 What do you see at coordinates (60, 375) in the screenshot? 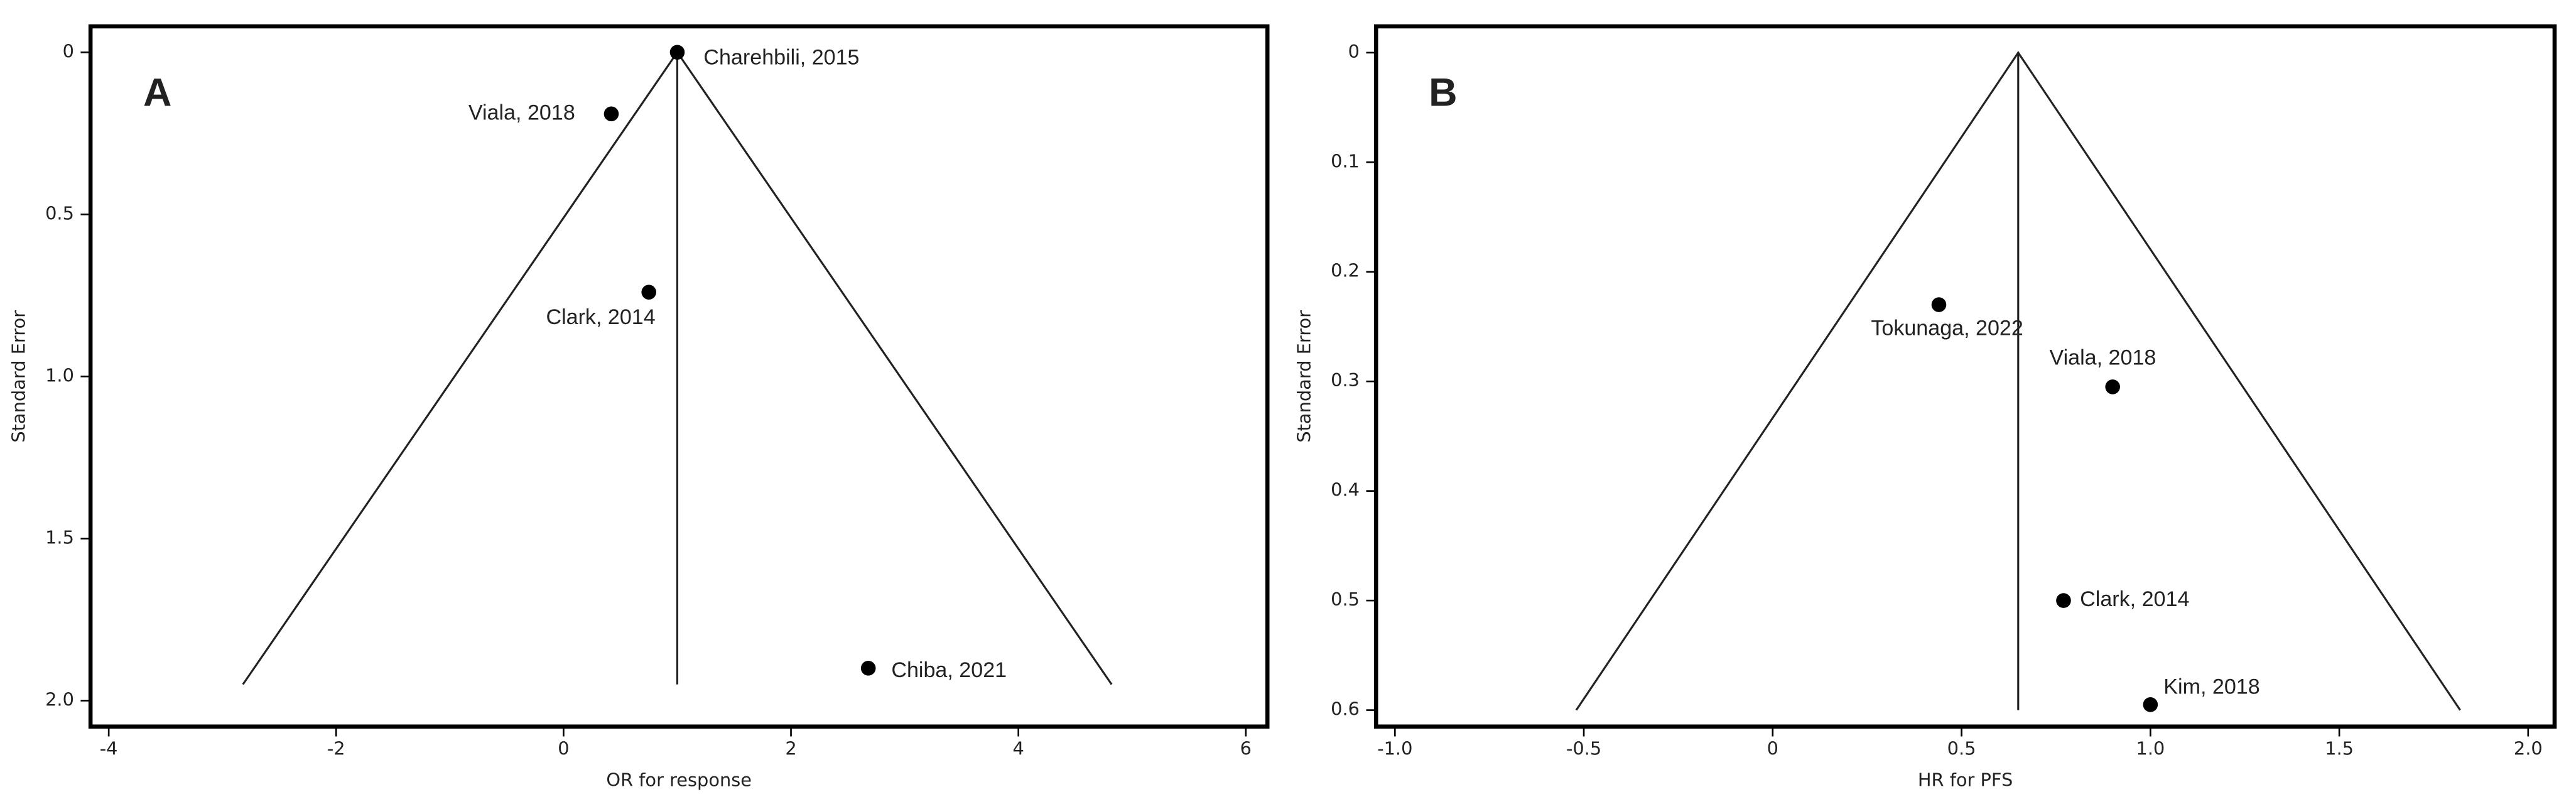
I see `y-tick-label: 1.0` at bounding box center [60, 375].